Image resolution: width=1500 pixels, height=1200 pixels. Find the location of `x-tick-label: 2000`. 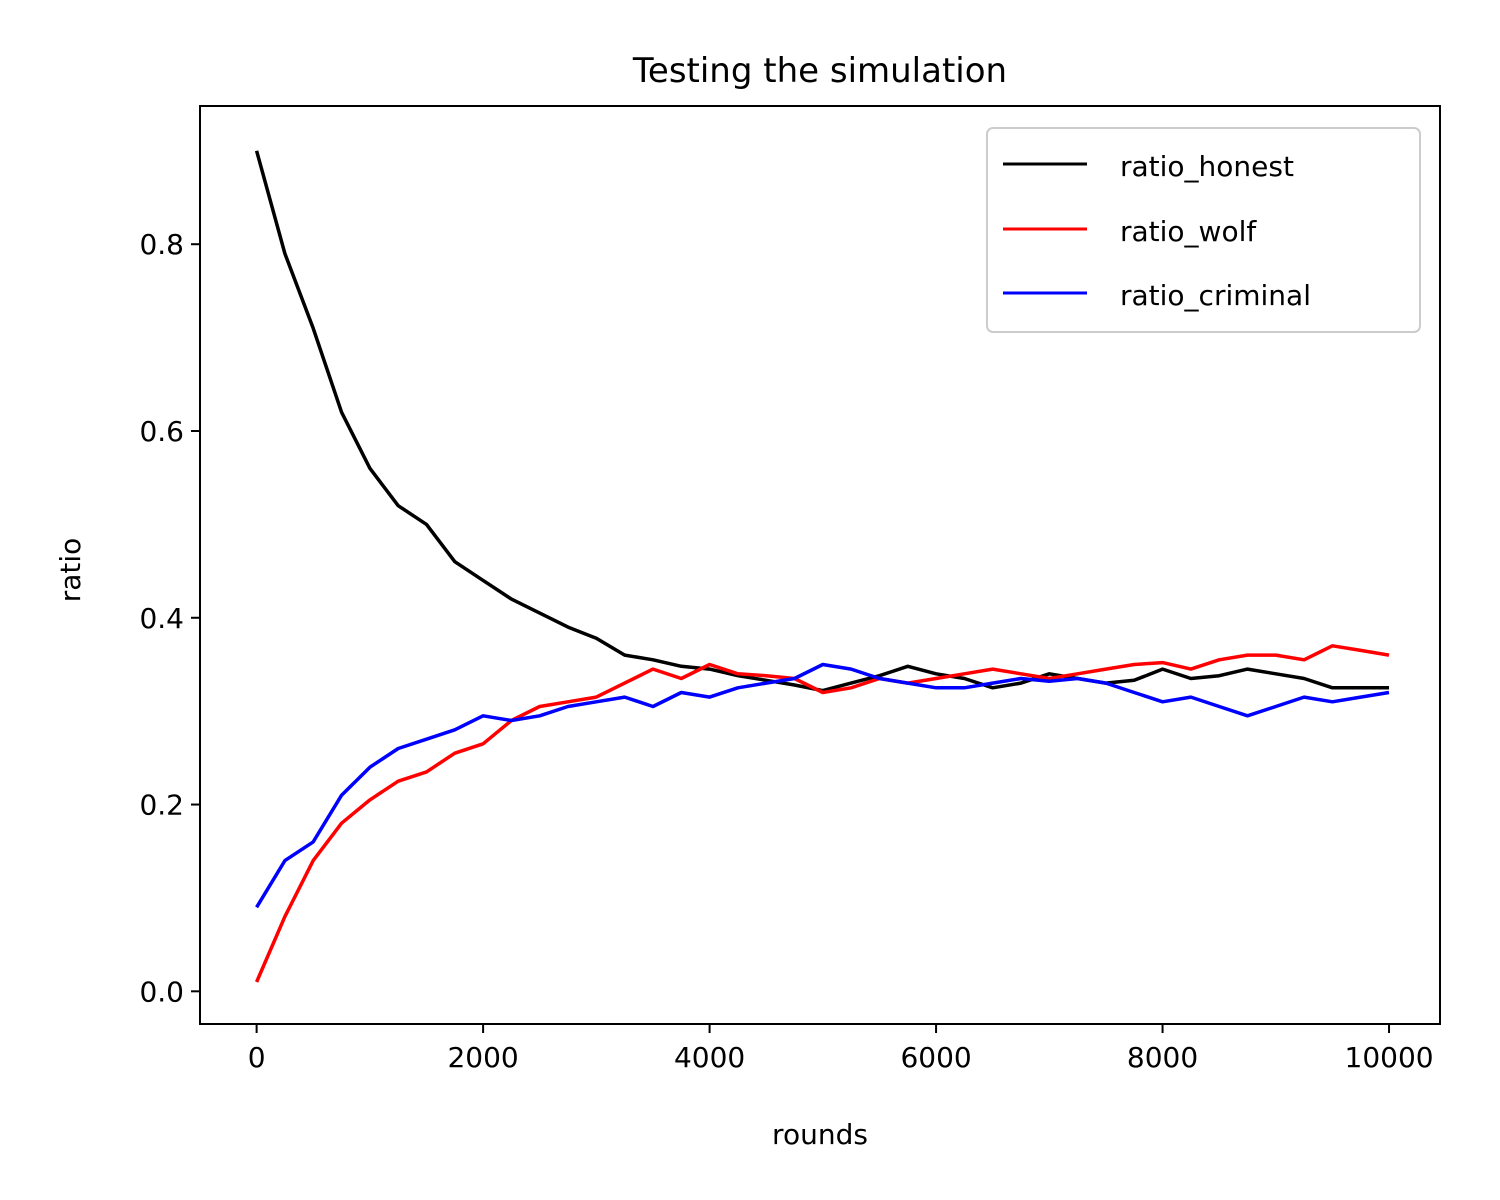

x-tick-label: 2000 is located at coordinates (482, 1057).